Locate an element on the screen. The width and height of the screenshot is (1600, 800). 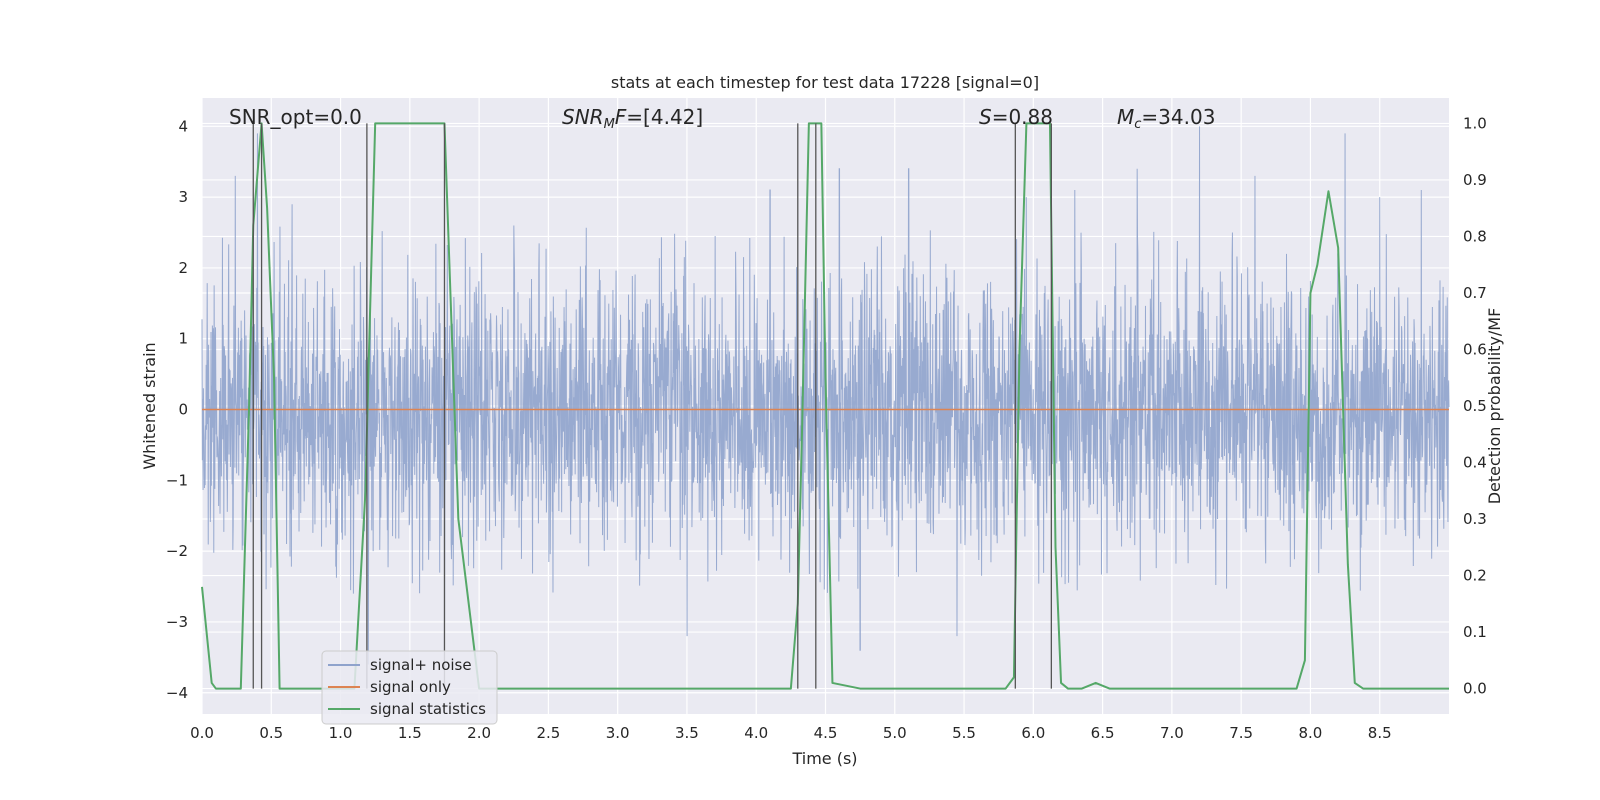
x-tick-label: 3.0 is located at coordinates (618, 733).